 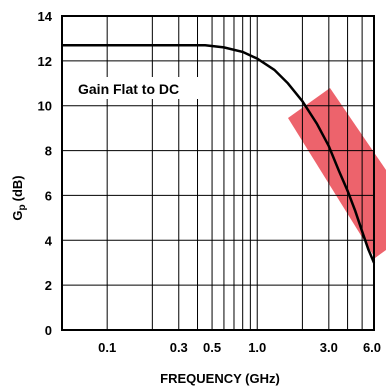 What do you see at coordinates (22, 207) in the screenshot?
I see `y-axis-title-subscript: p` at bounding box center [22, 207].